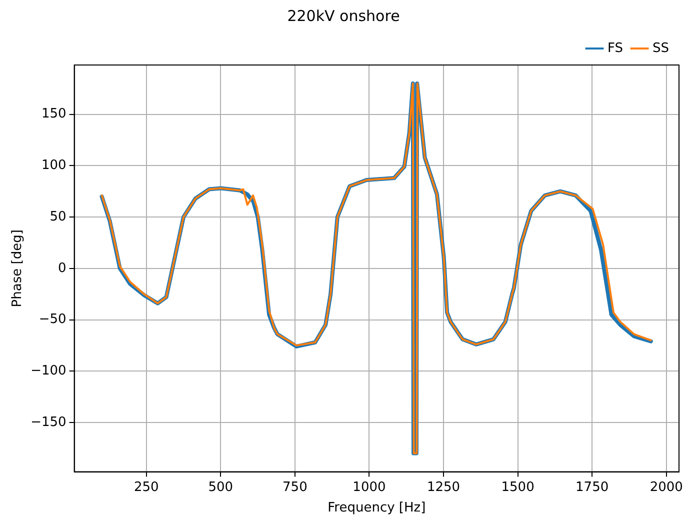 This screenshot has width=687, height=522. What do you see at coordinates (146, 487) in the screenshot?
I see `x-tick-label: 250` at bounding box center [146, 487].